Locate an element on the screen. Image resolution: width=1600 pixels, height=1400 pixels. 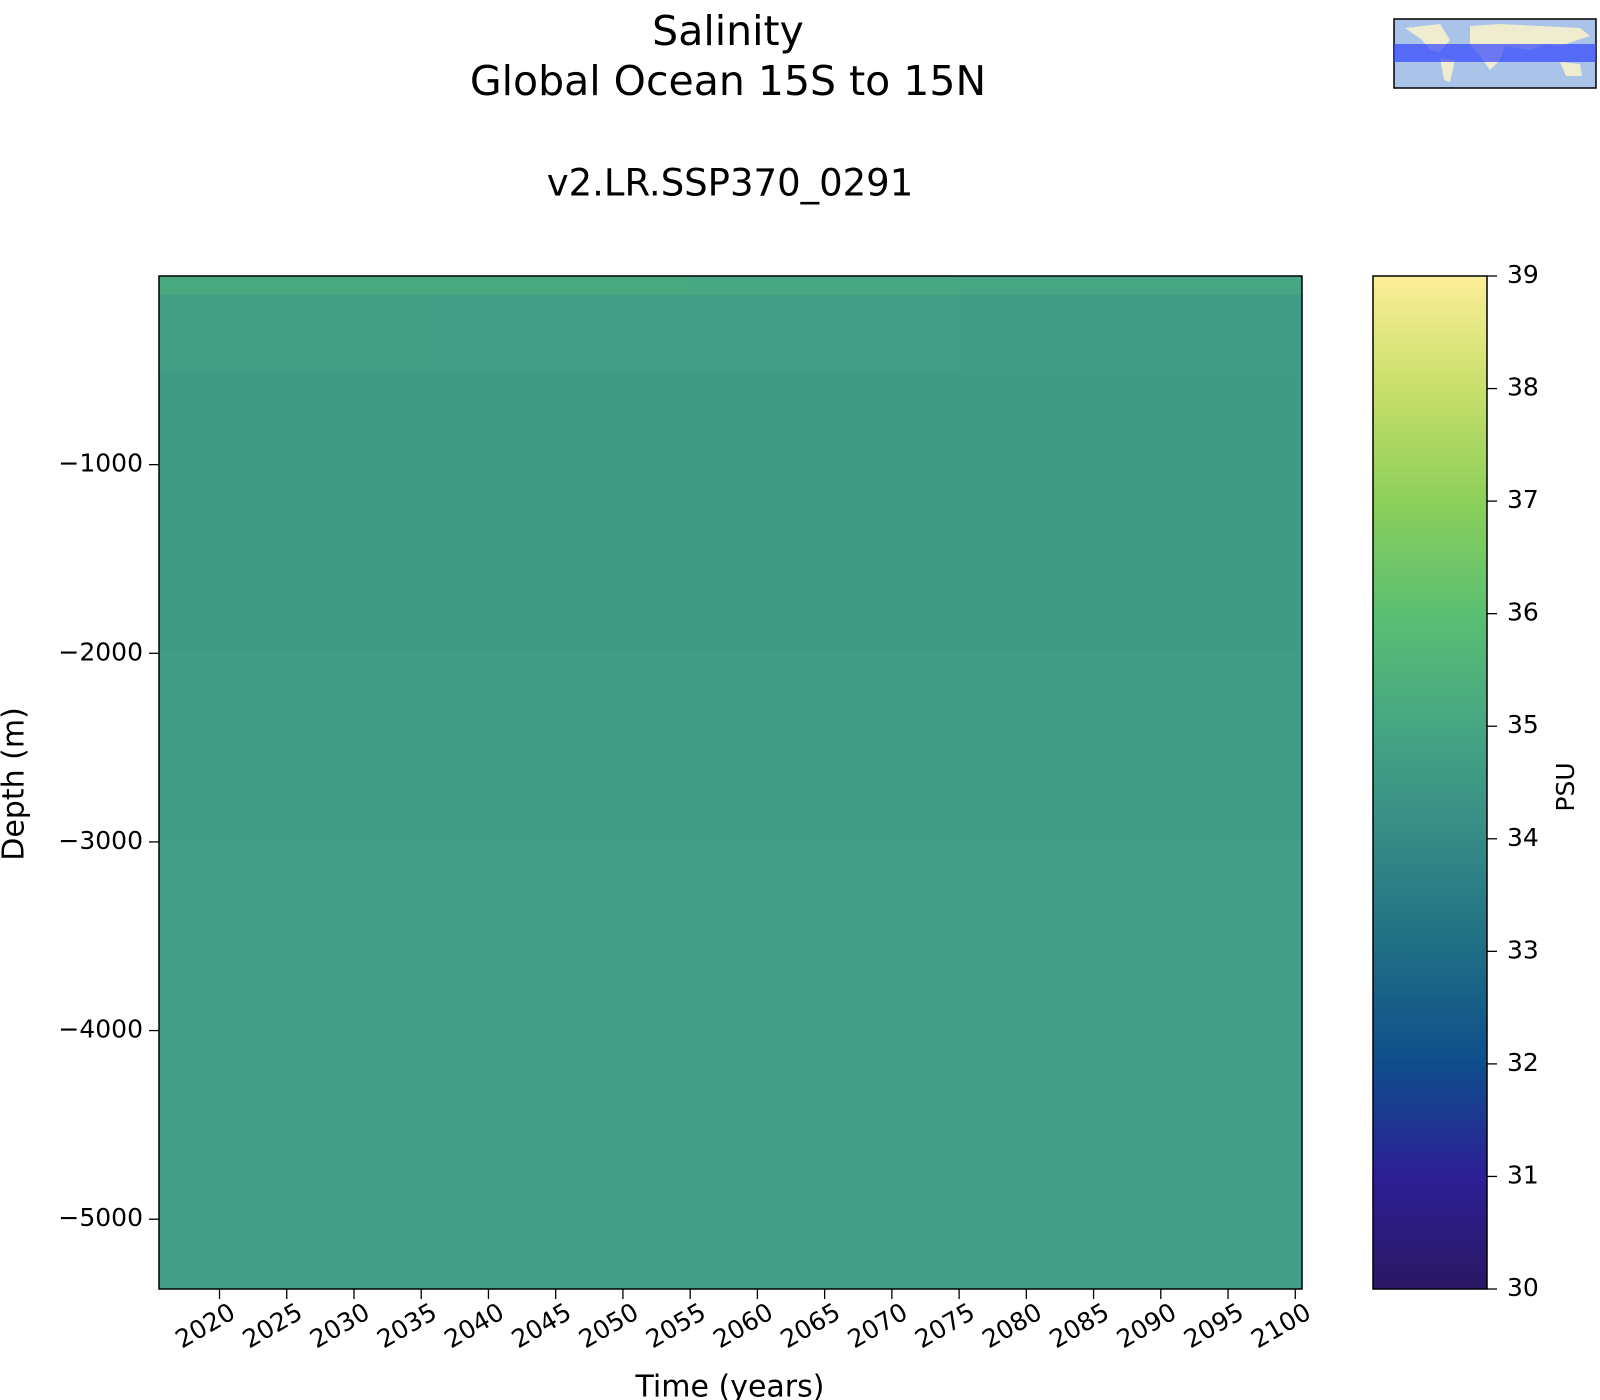
colorbar-tick-label: 39 is located at coordinates (1523, 274).